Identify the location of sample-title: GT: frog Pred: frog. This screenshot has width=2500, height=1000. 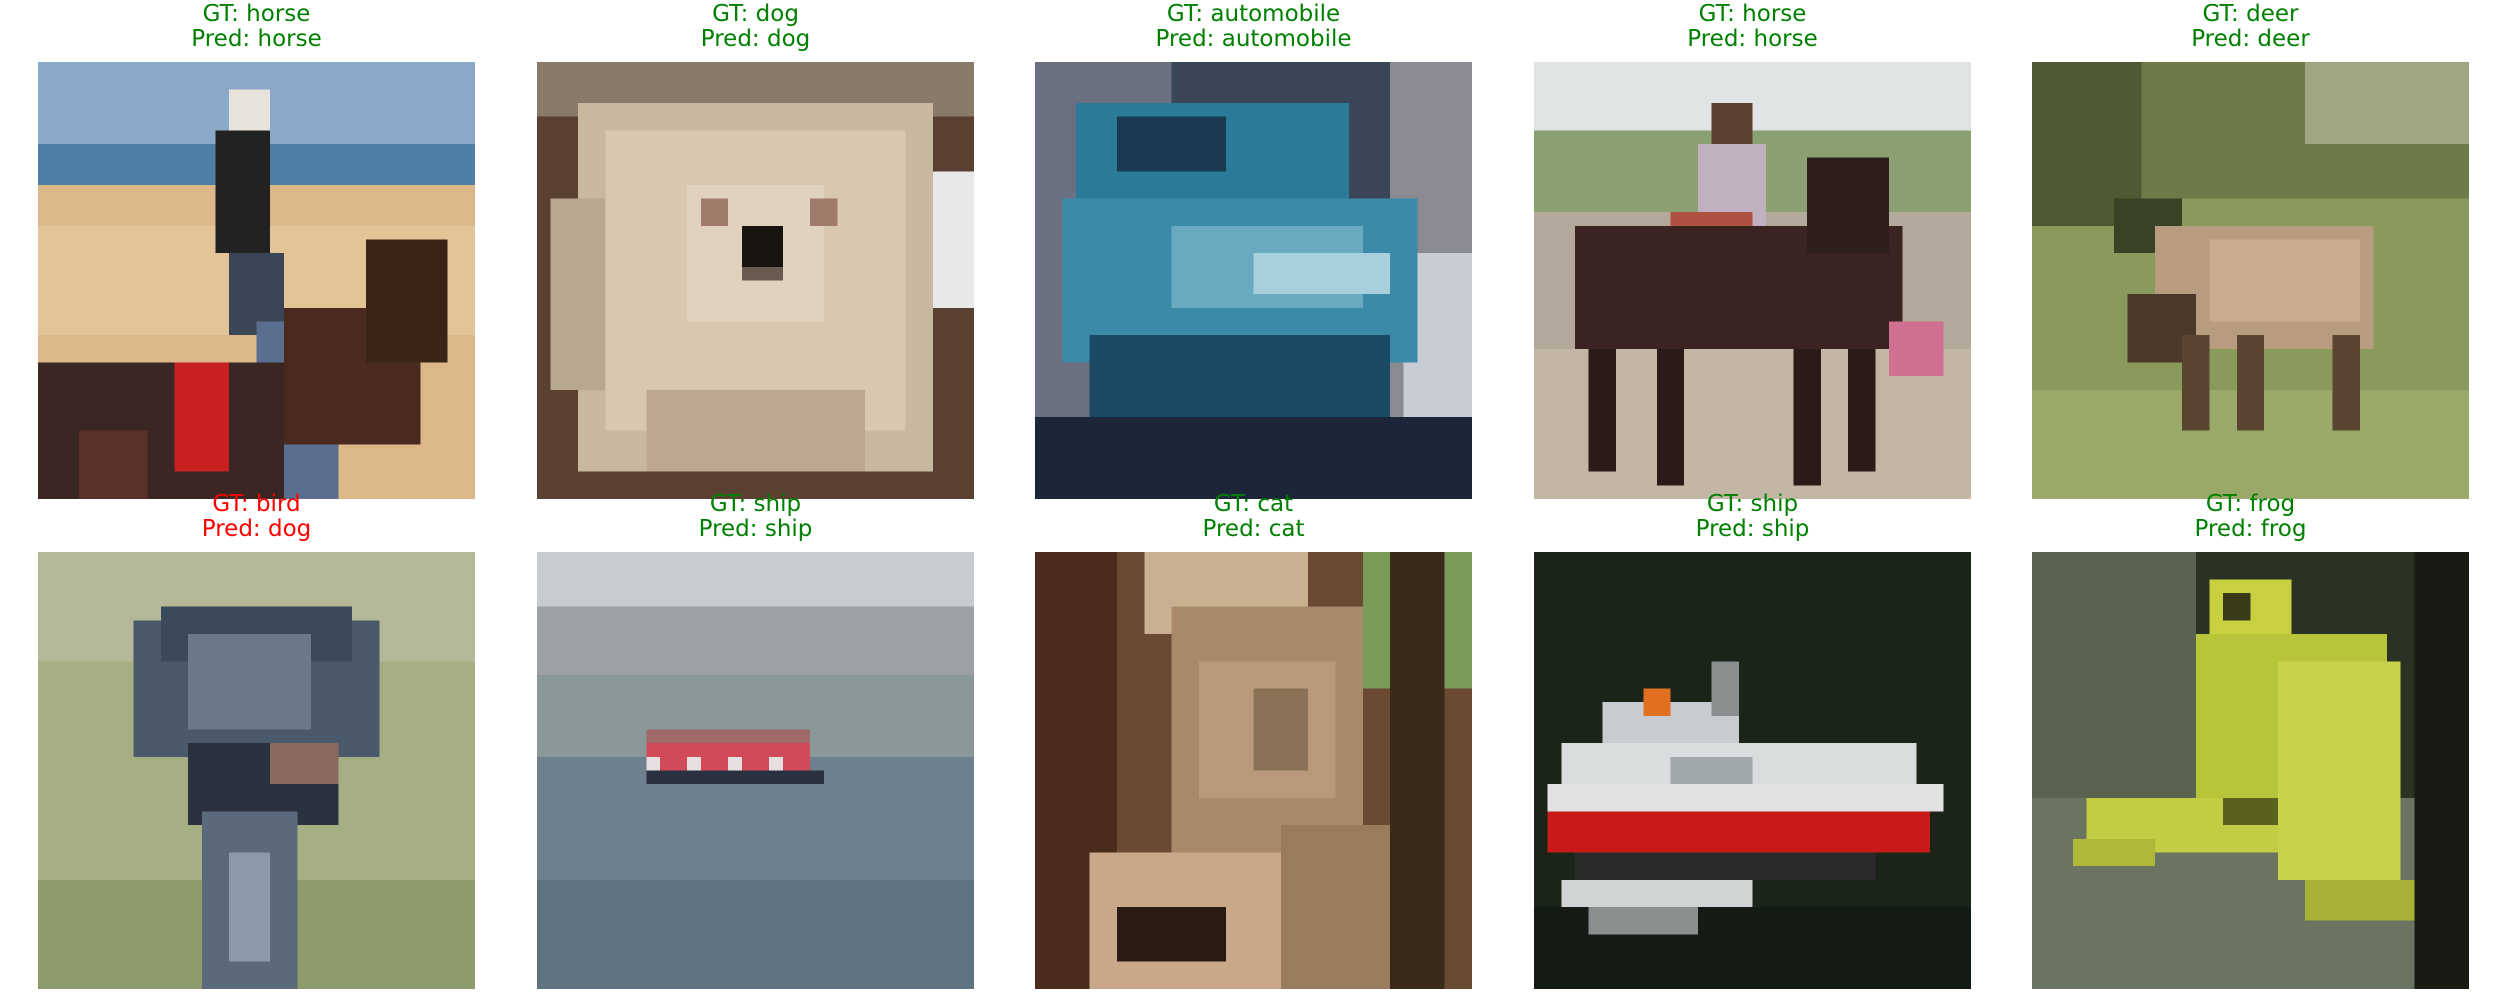
(2250, 517).